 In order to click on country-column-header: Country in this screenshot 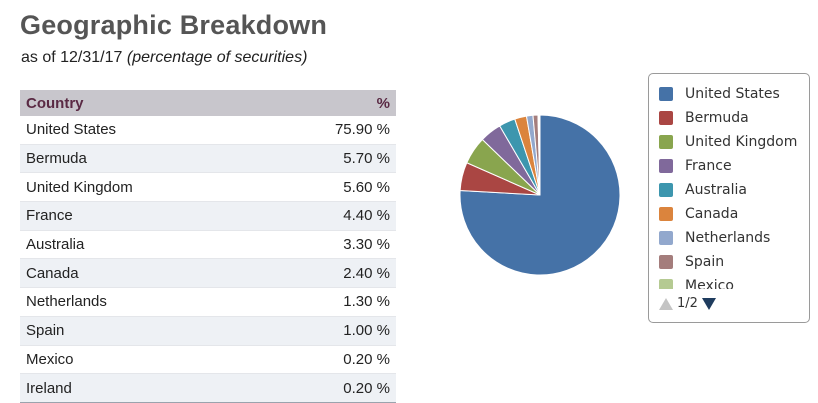, I will do `click(140, 103)`.